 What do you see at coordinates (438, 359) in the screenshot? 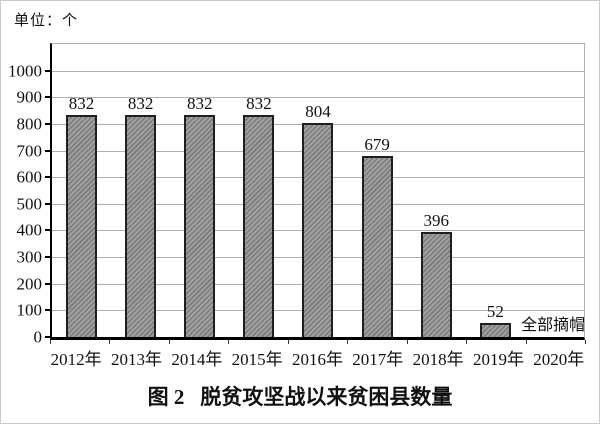
I see `x-tick-label: 2018年` at bounding box center [438, 359].